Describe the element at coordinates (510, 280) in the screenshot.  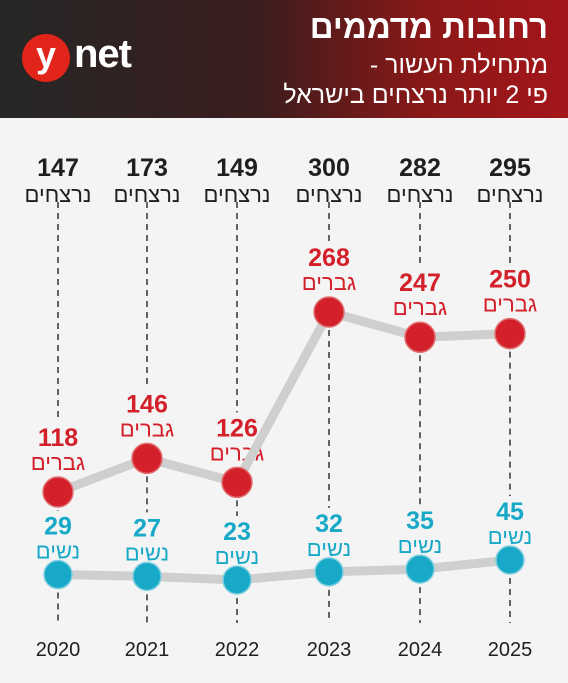
I see `men-value: 250` at that location.